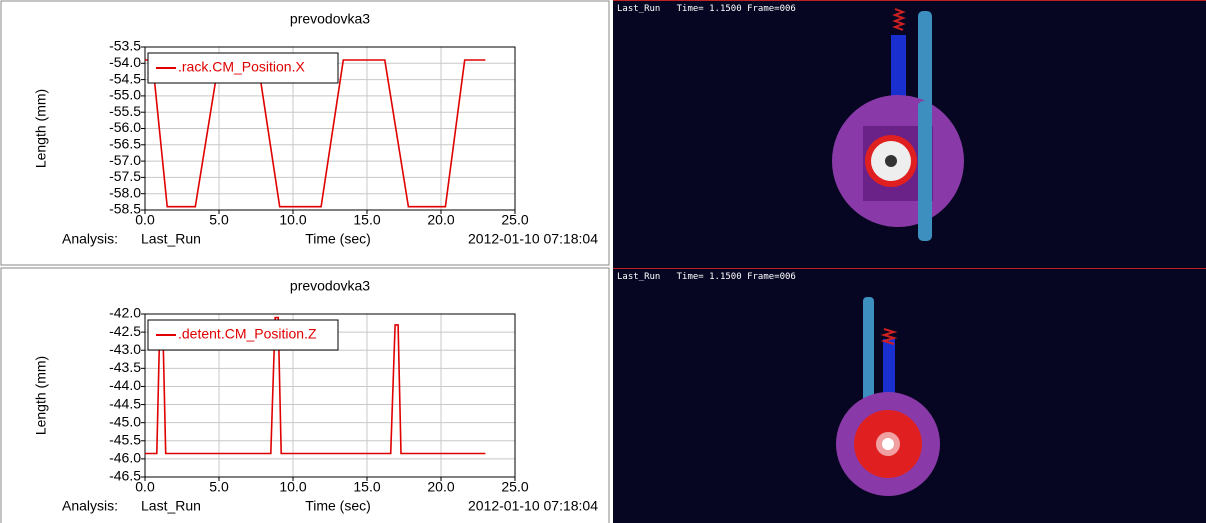 Image resolution: width=1206 pixels, height=523 pixels. Describe the element at coordinates (125, 160) in the screenshot. I see `y-tick-label: -57.0` at that location.